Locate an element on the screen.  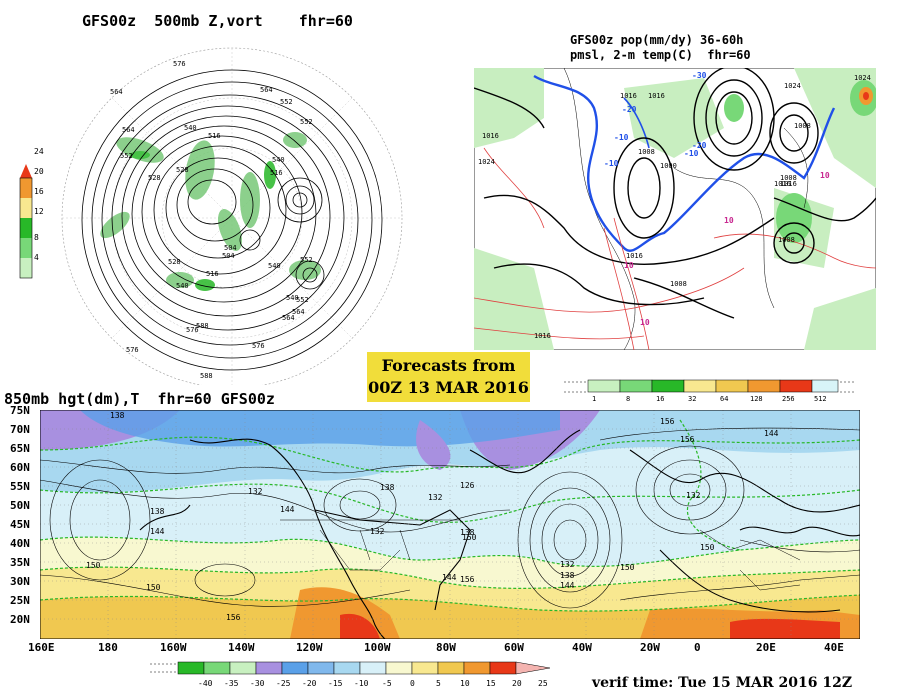
lat-label: 65N is located at coordinates (20, 448).